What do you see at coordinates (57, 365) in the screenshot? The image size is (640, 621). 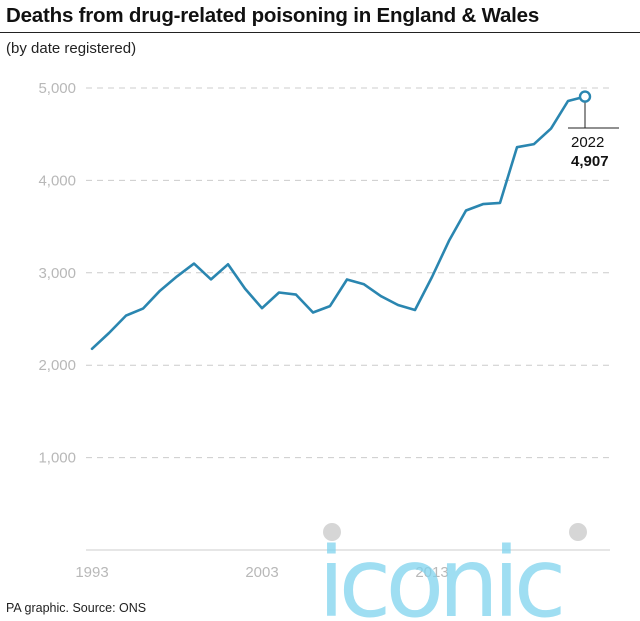 I see `y-tick-label: 2,000` at bounding box center [57, 365].